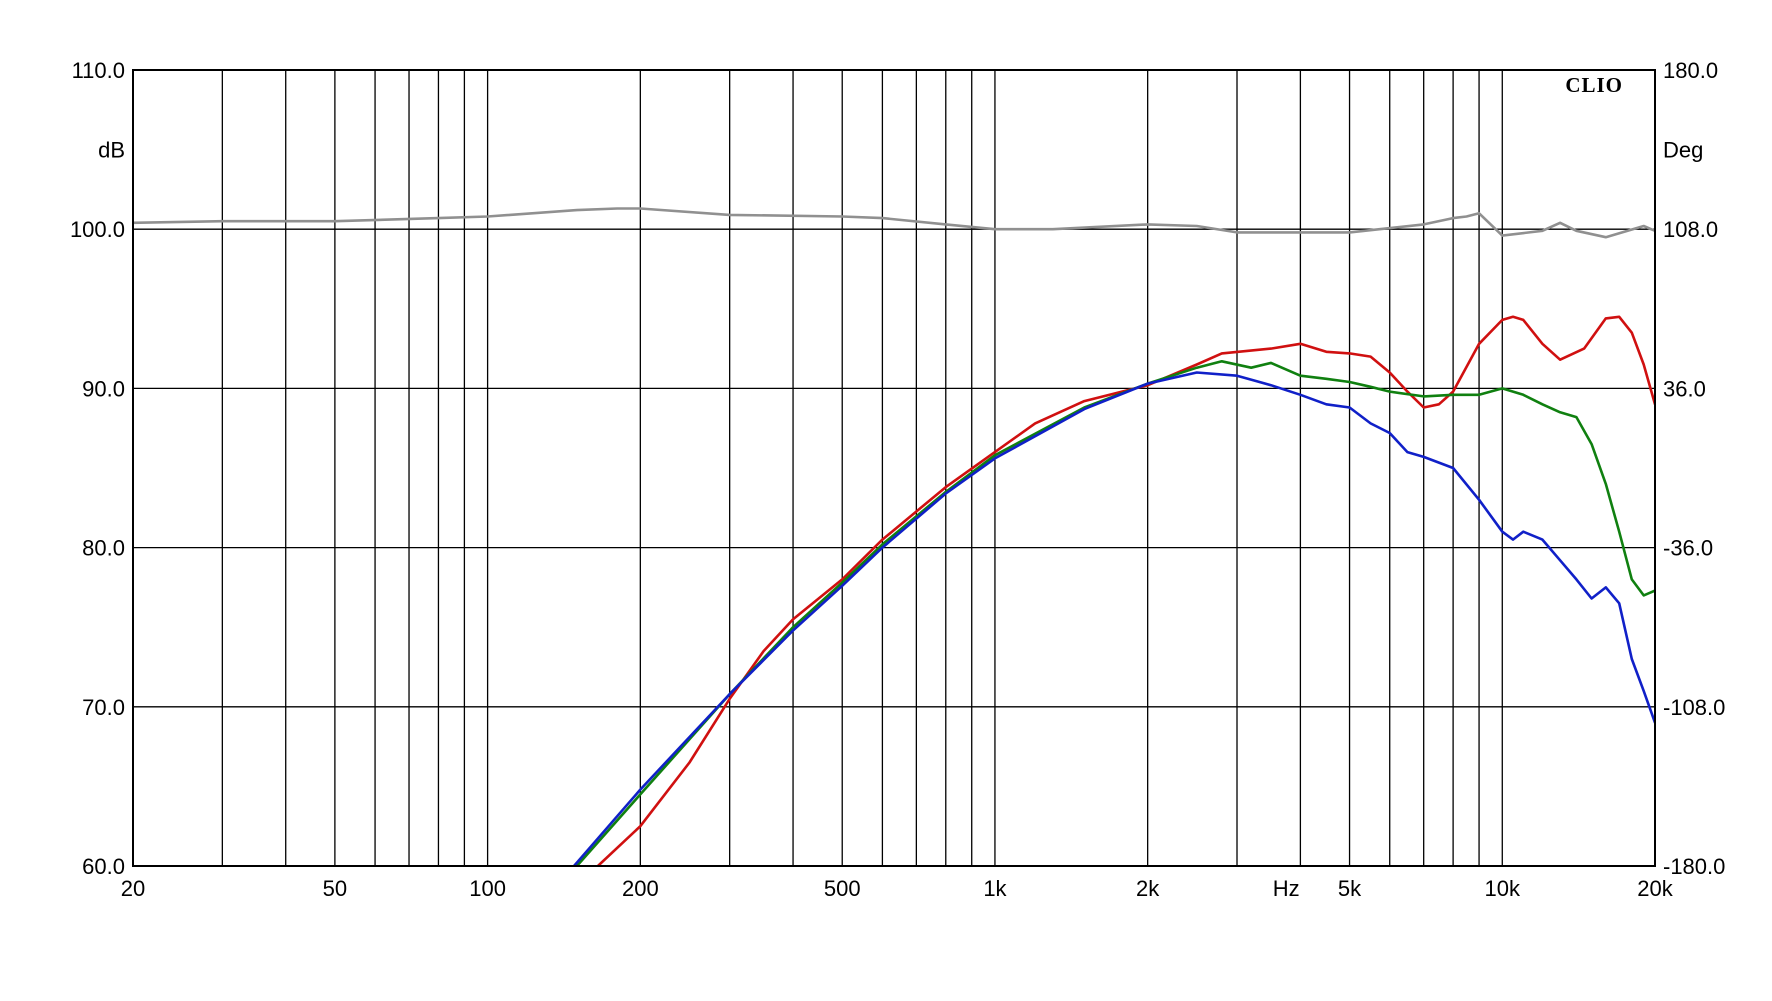 Image resolution: width=1772 pixels, height=1001 pixels. Describe the element at coordinates (995, 888) in the screenshot. I see `x-tick-label: 1k` at that location.